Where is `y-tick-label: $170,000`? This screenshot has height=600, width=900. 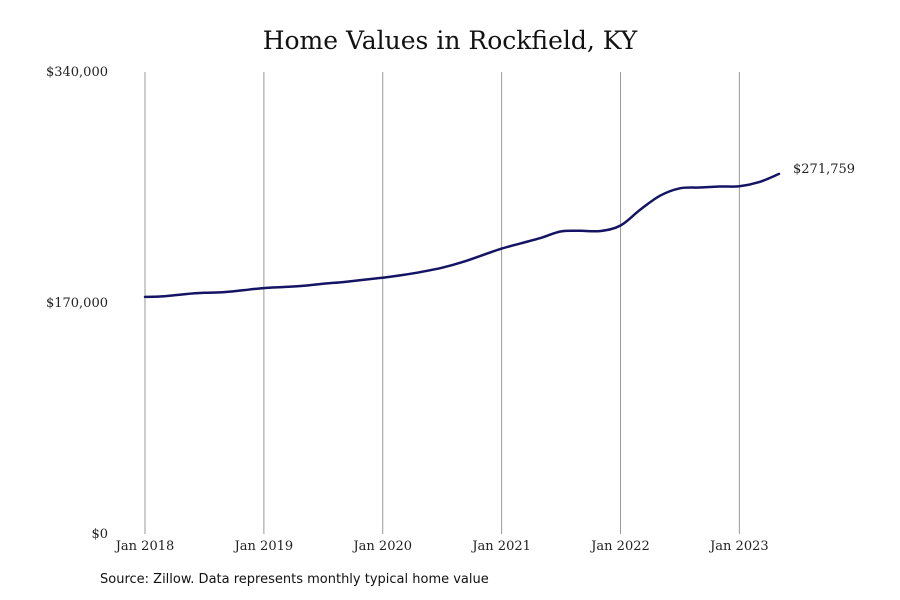
y-tick-label: $170,000 is located at coordinates (77, 303).